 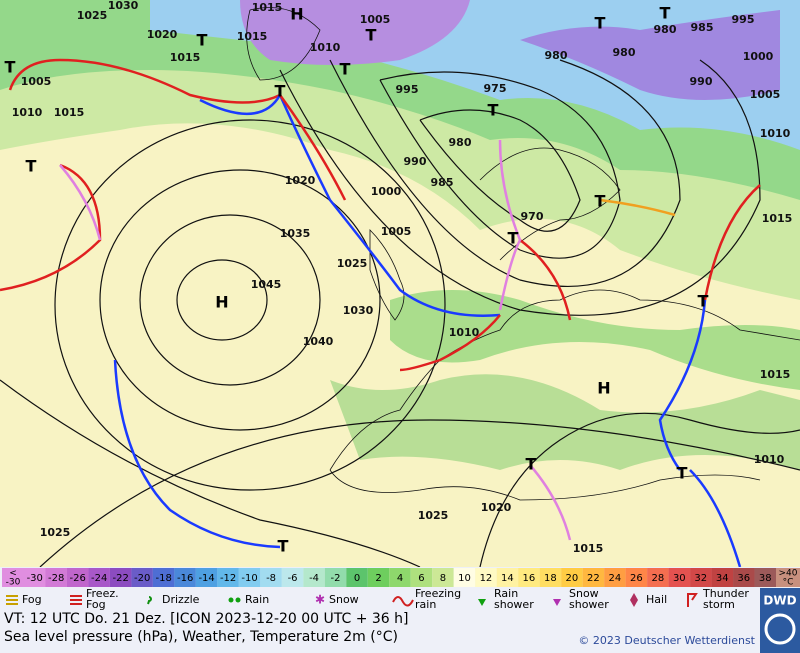 I want to click on legend-item-label: Drizzle, so click(x=181, y=599).